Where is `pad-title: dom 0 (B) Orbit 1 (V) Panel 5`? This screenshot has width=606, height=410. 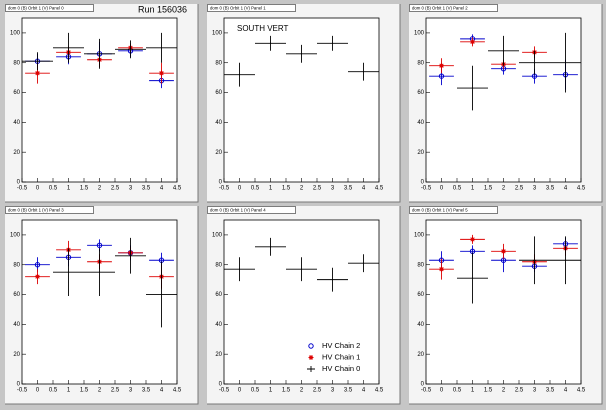
pad-title: dom 0 (B) Orbit 1 (V) Panel 5 is located at coordinates (440, 209).